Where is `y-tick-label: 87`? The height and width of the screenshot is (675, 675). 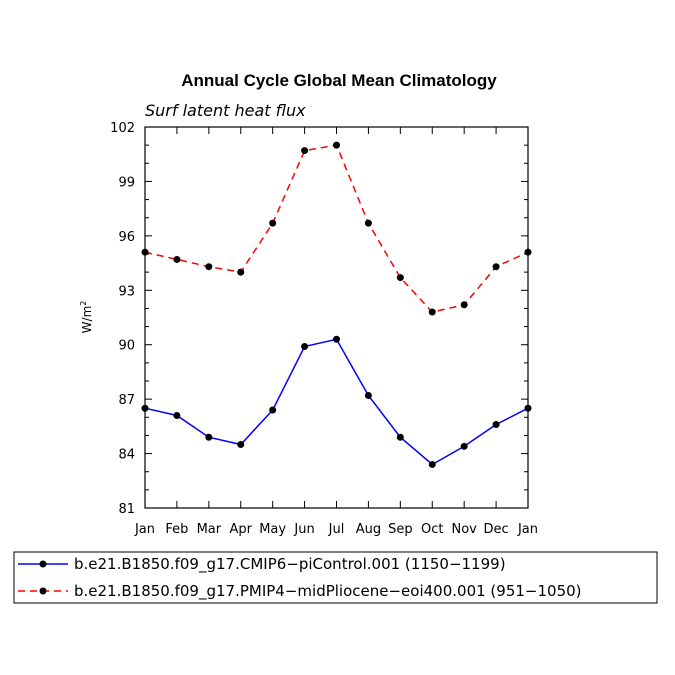
y-tick-label: 87 is located at coordinates (126, 400).